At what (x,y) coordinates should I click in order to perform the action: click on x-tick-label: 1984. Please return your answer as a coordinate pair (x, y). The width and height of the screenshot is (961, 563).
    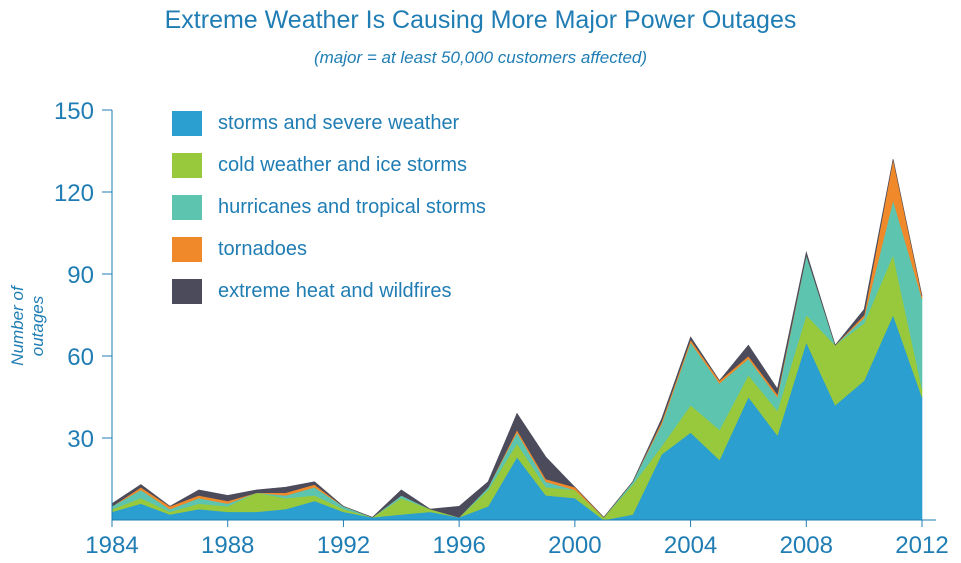
    Looking at the image, I should click on (111, 545).